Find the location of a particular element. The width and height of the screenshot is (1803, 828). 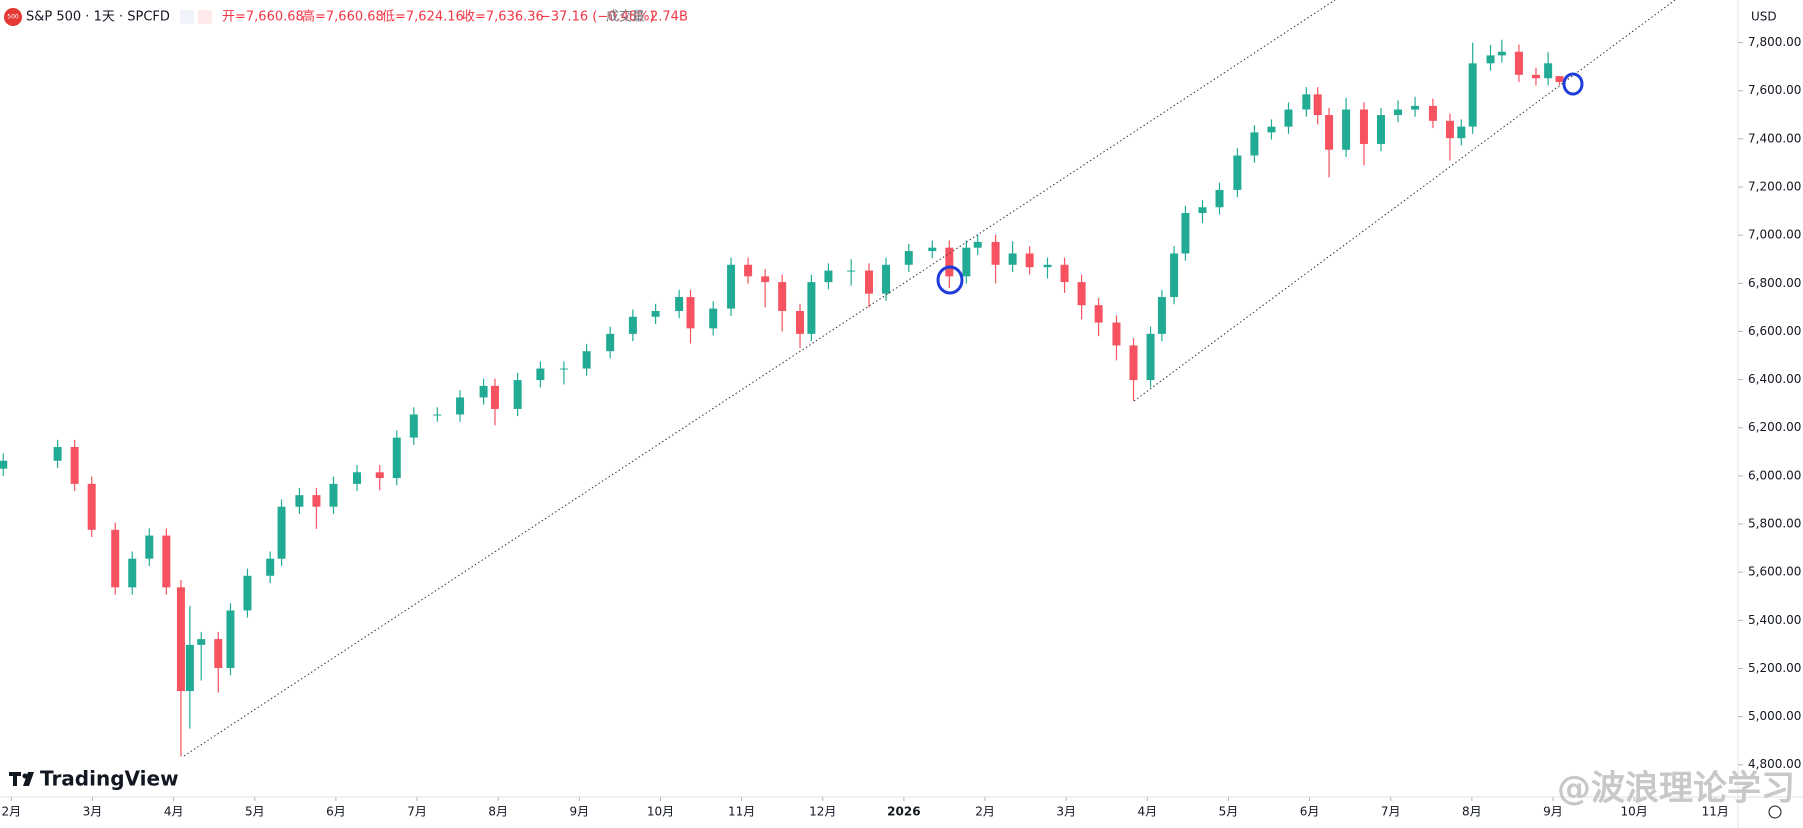

symbol-logo is located at coordinates (13, 17).